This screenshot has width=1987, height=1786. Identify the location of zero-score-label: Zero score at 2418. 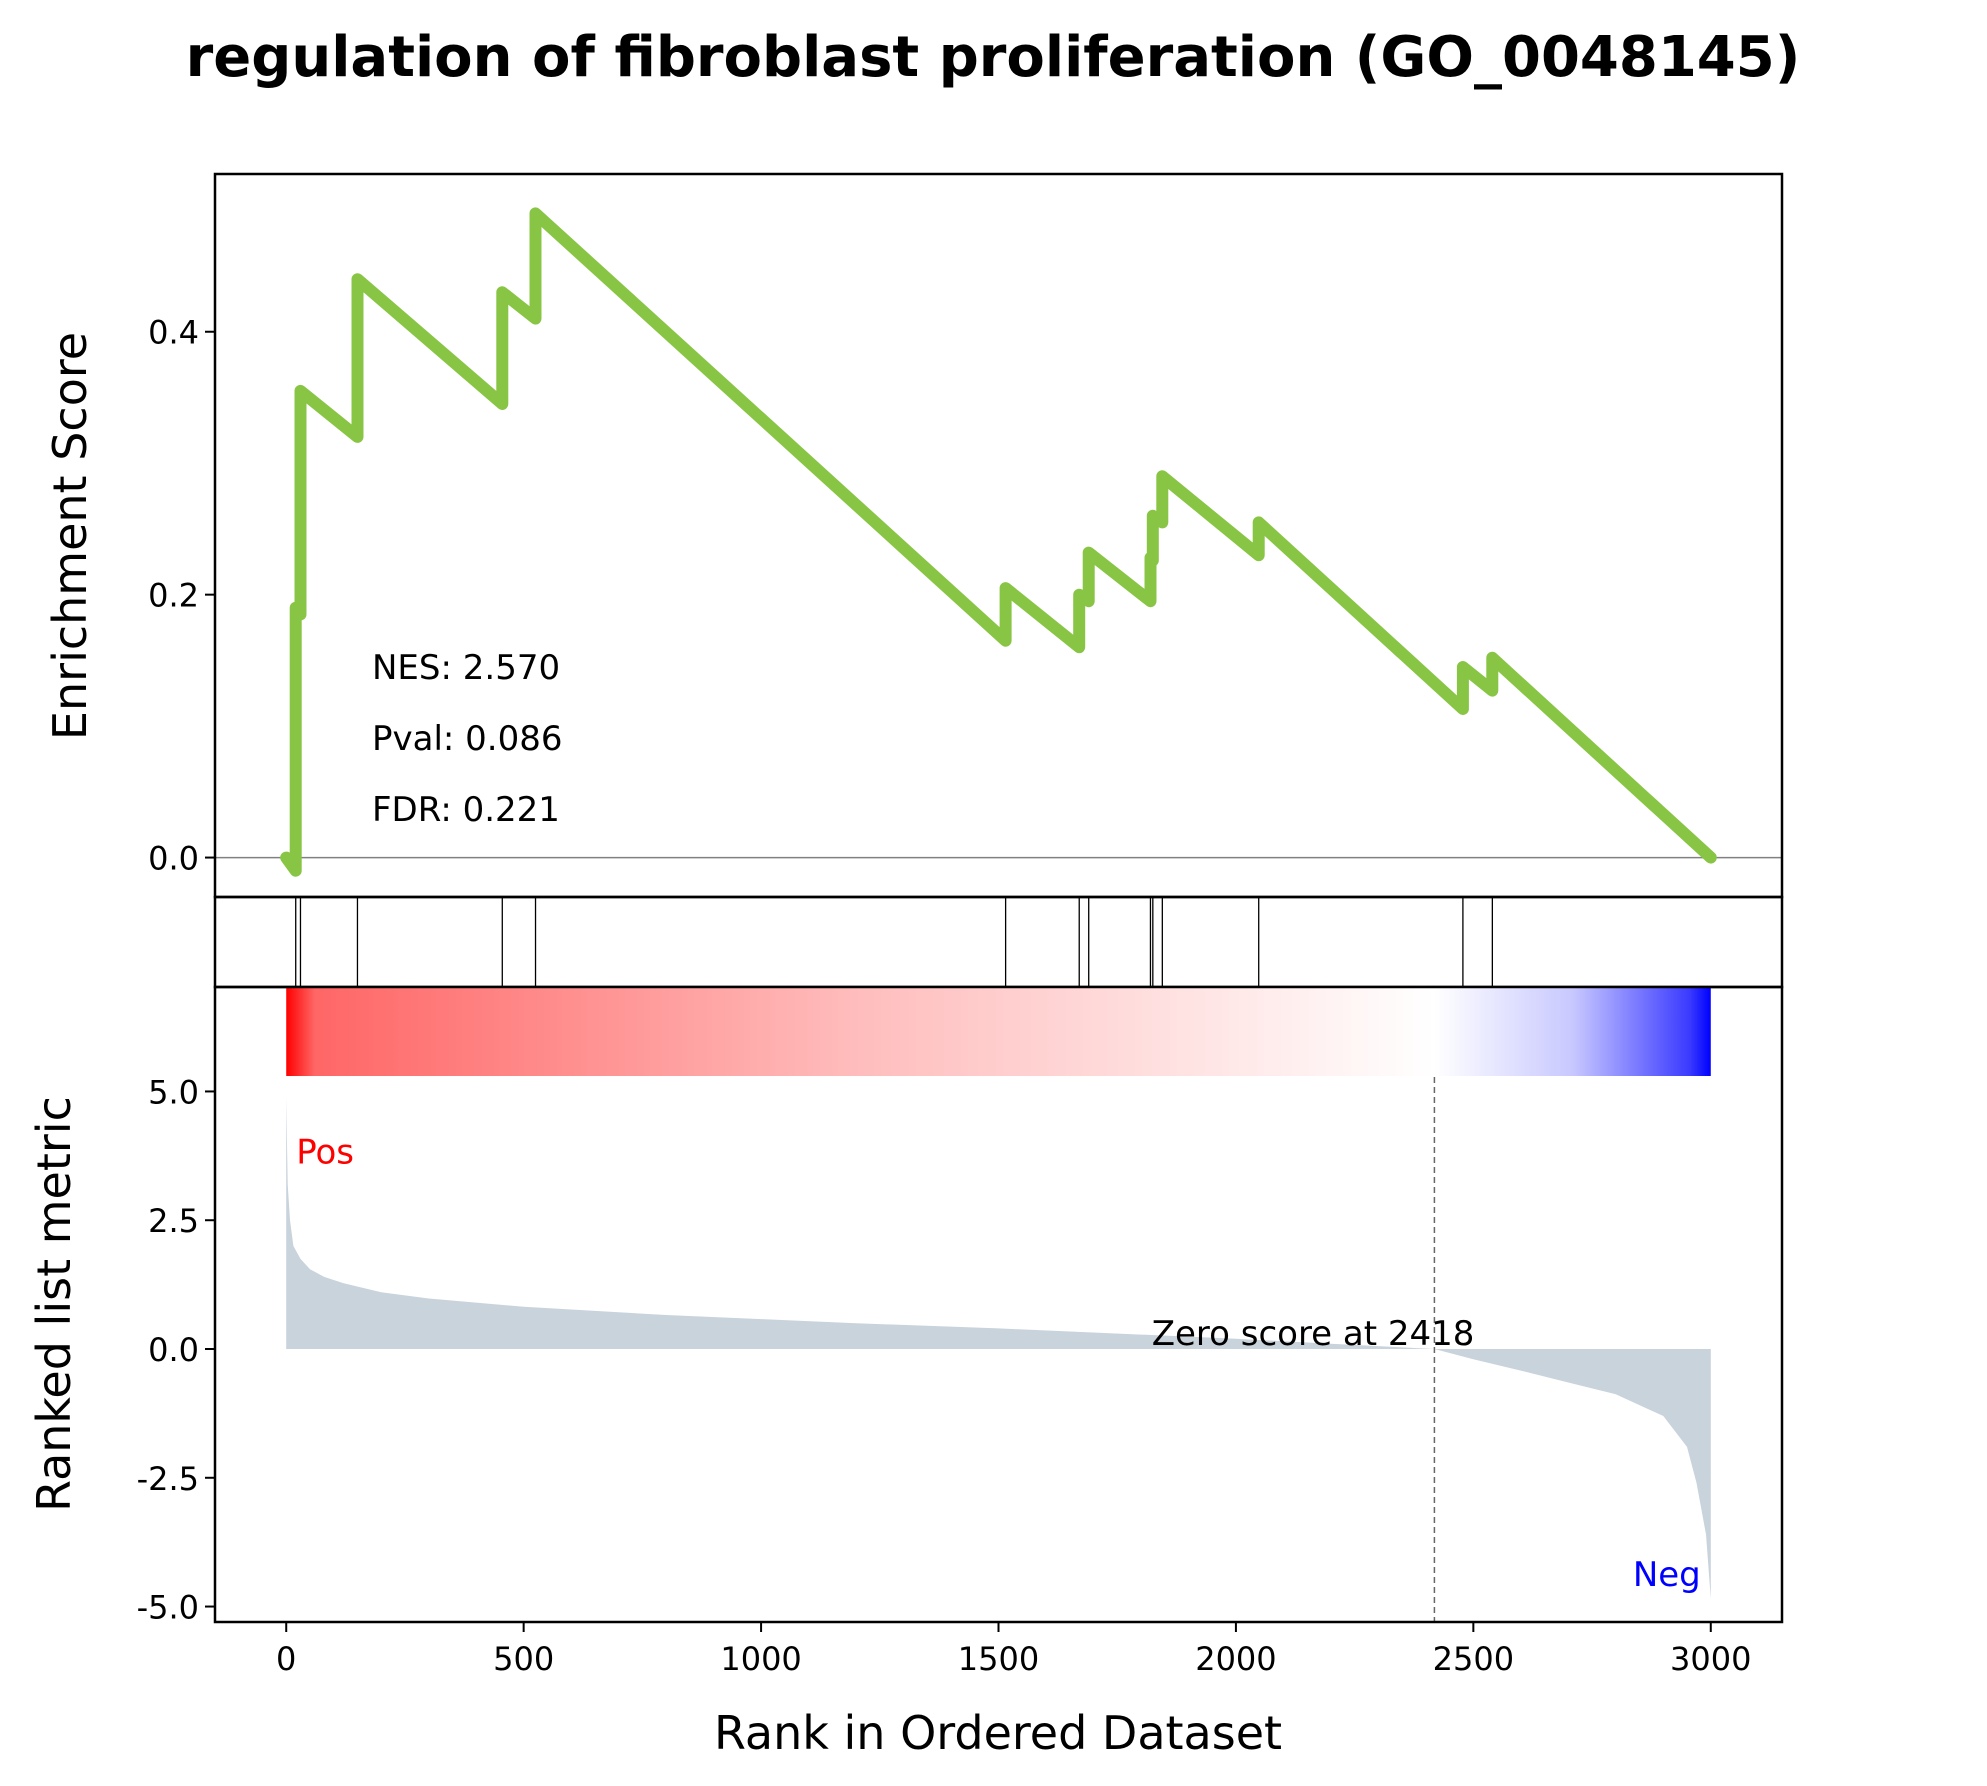
(1313, 1334).